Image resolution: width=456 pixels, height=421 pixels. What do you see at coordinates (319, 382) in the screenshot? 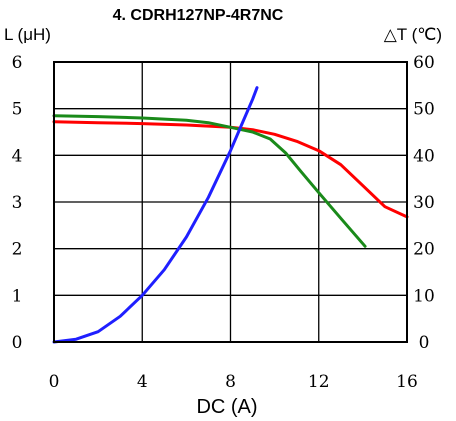
I see `x-tick-label-3: 12` at bounding box center [319, 382].